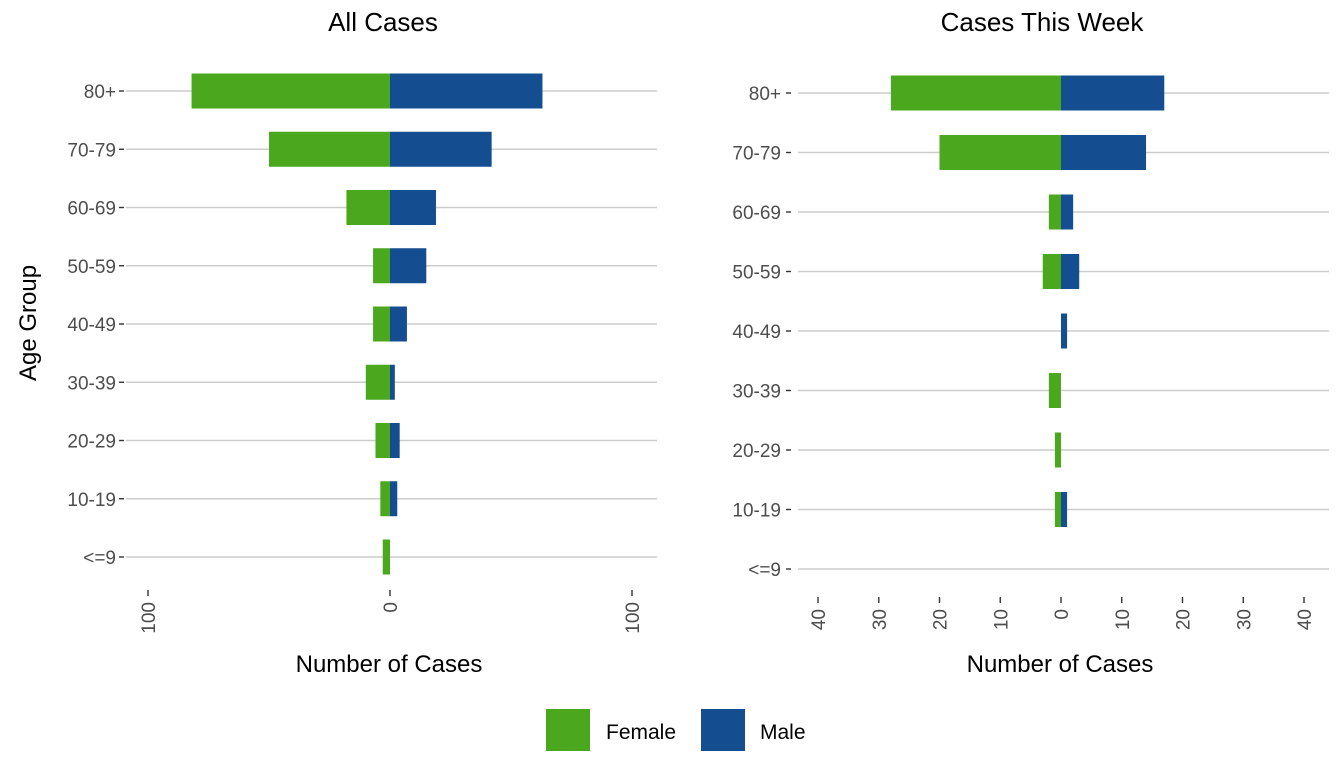  I want to click on chart-title: All Cases, so click(383, 22).